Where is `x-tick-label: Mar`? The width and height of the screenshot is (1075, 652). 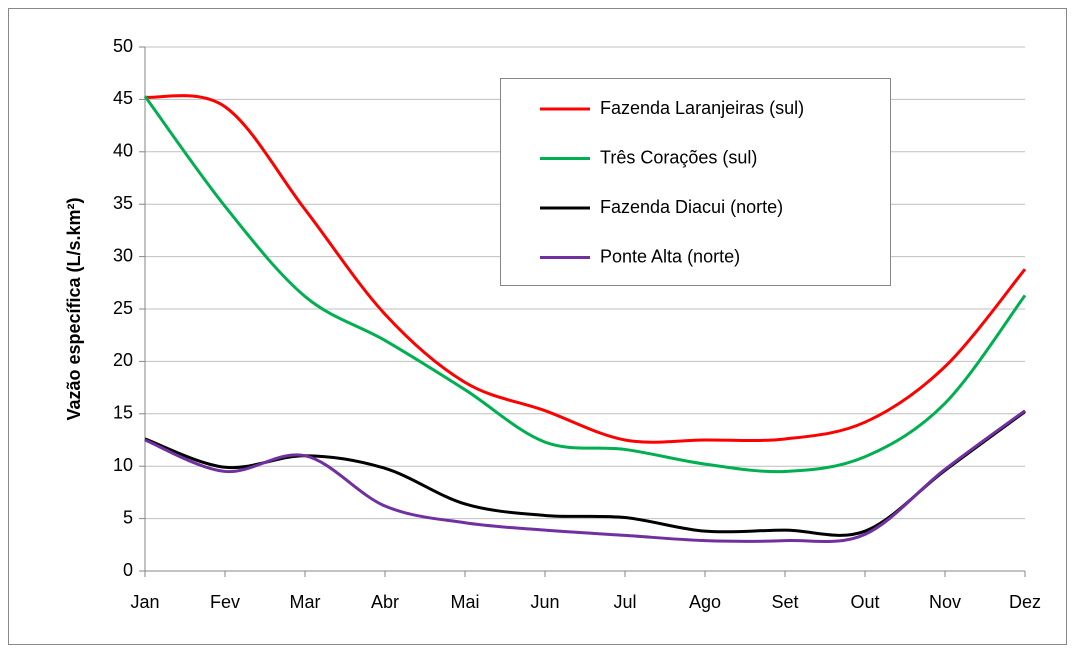 x-tick-label: Mar is located at coordinates (305, 602).